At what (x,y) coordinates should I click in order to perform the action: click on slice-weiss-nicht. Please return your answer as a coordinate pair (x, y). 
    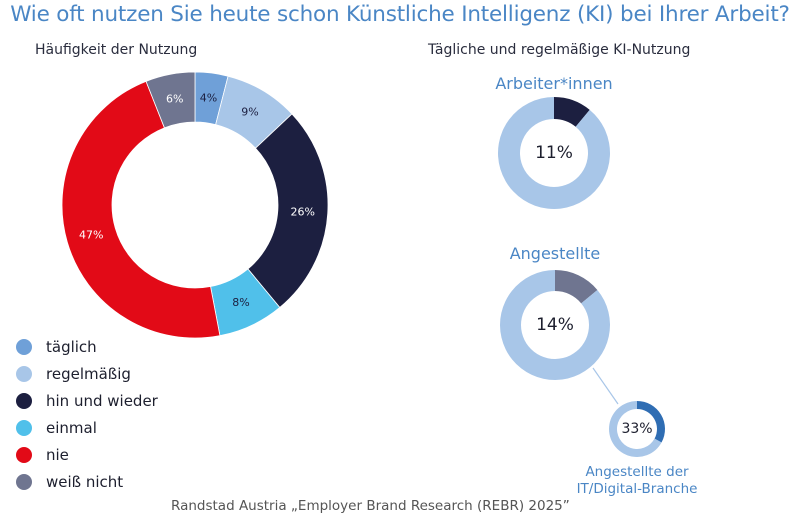
    Looking at the image, I should click on (170, 100).